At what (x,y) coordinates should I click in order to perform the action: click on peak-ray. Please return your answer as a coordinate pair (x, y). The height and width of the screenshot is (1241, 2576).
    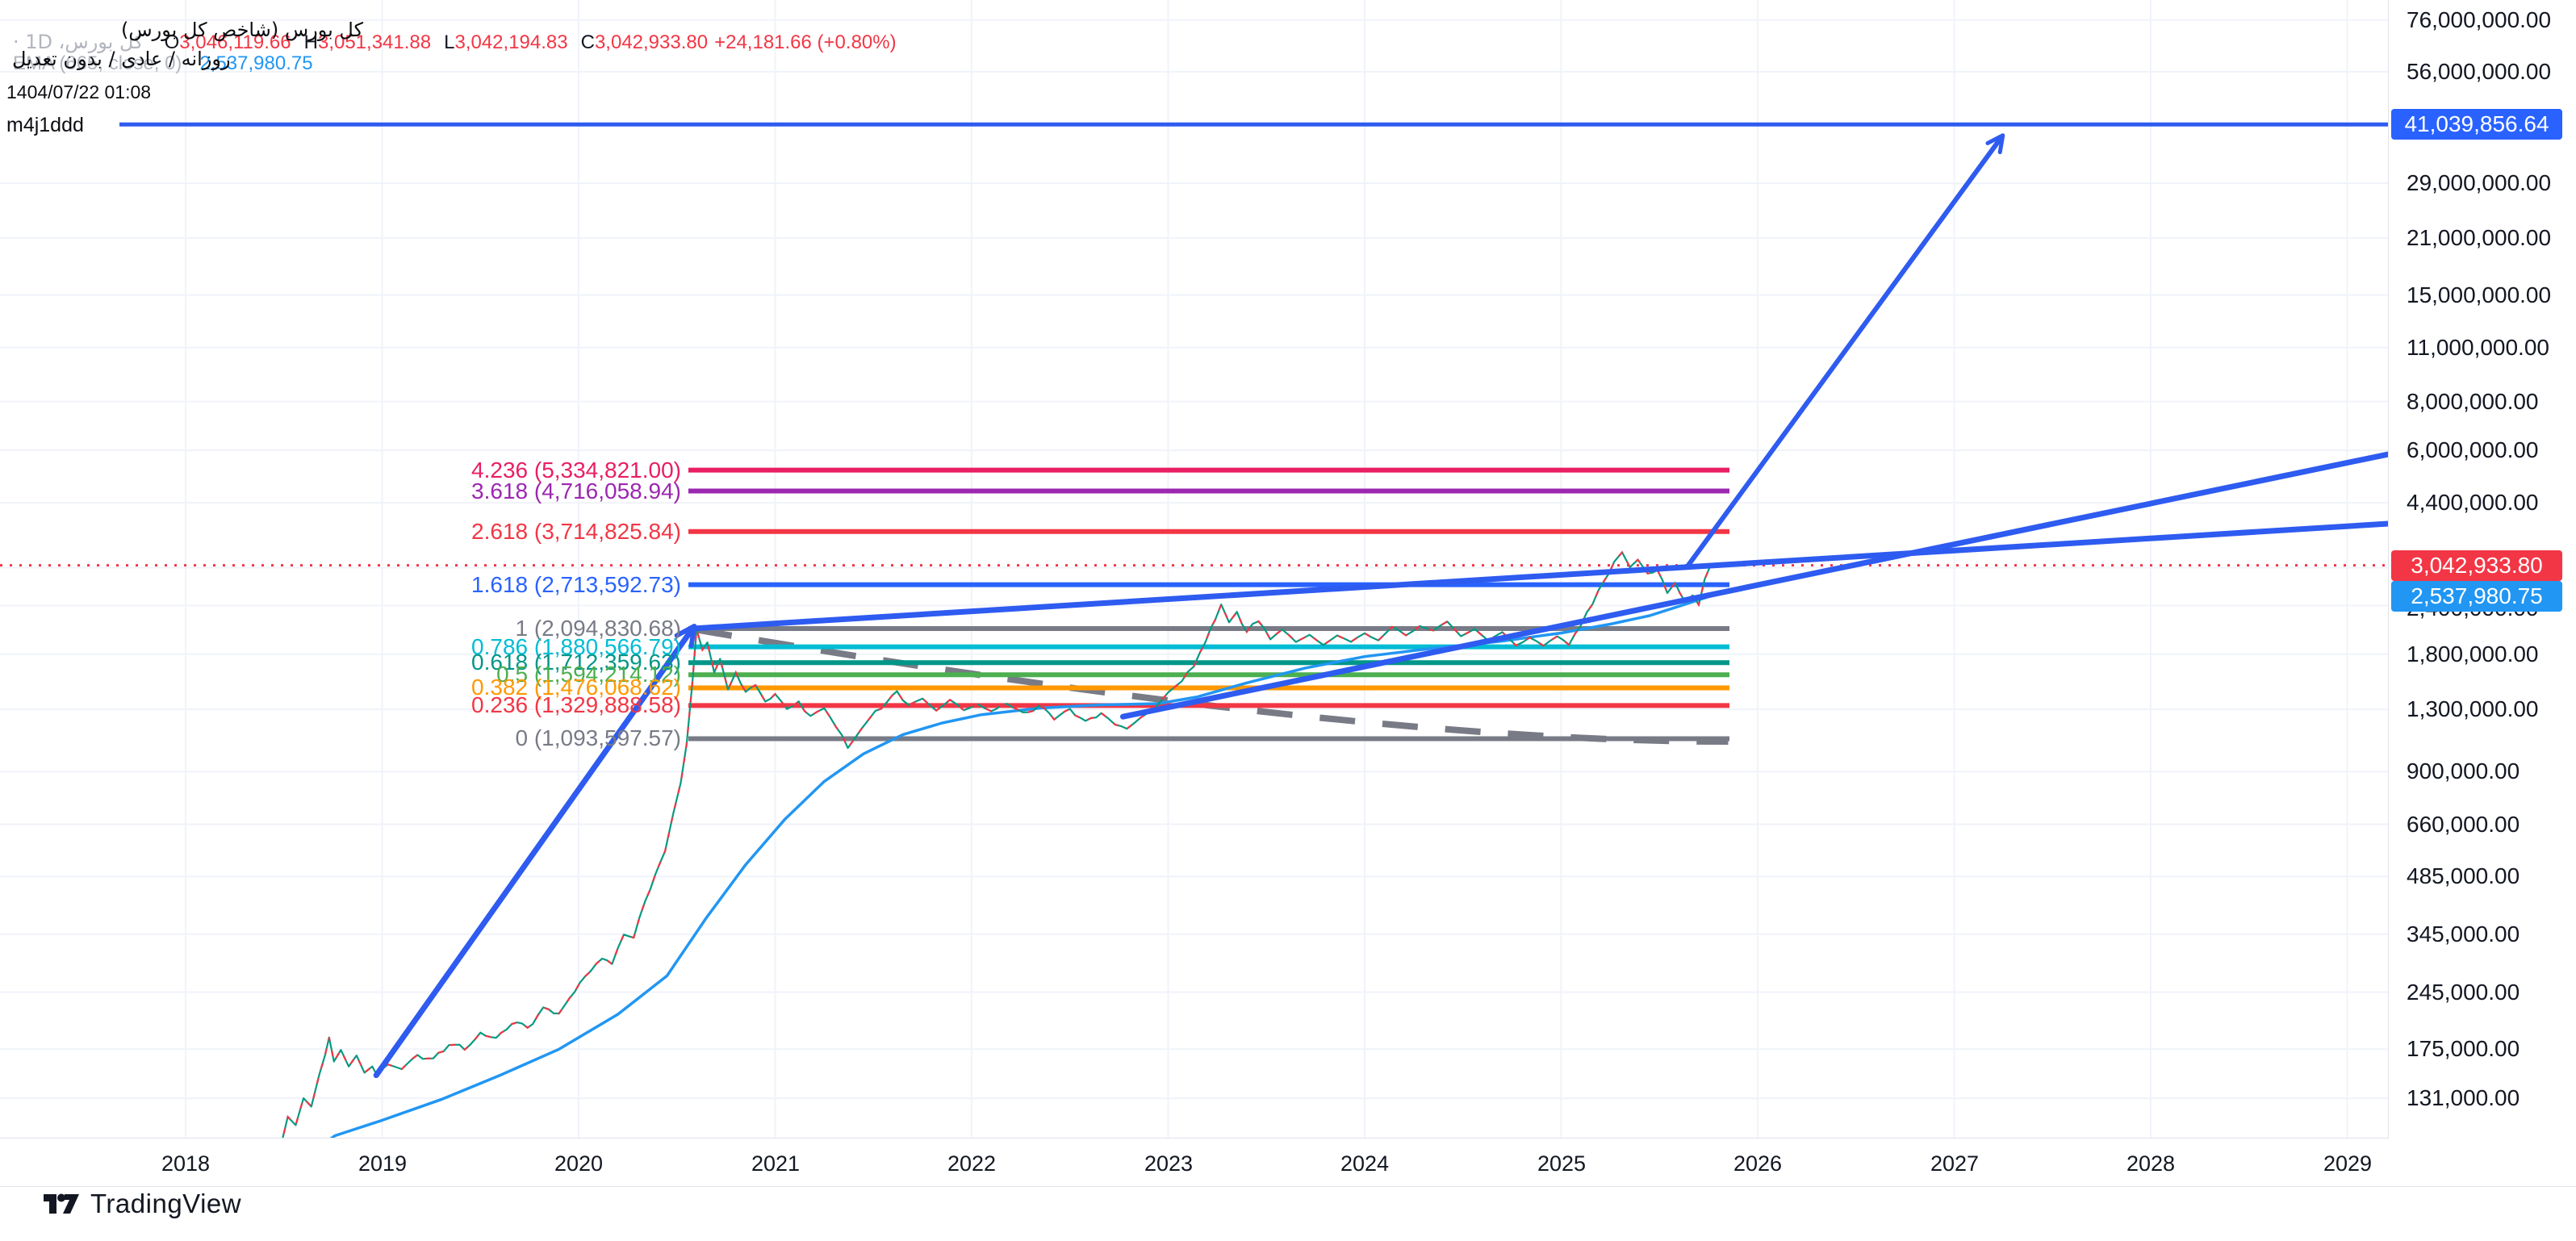
    Looking at the image, I should click on (1540, 576).